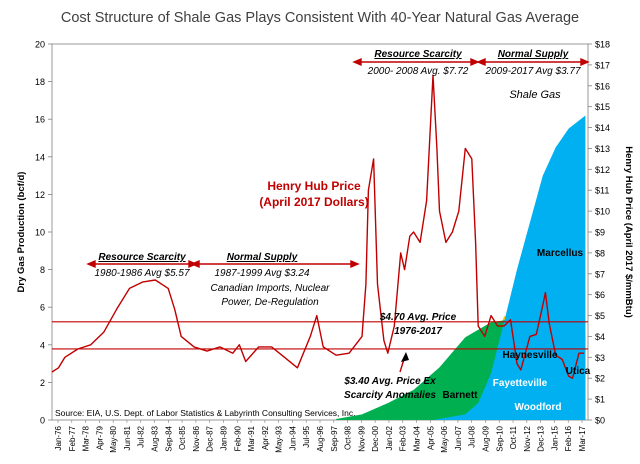  Describe the element at coordinates (418, 317) in the screenshot. I see `label-avg-470-1: $4.70 Avg. Price` at that location.